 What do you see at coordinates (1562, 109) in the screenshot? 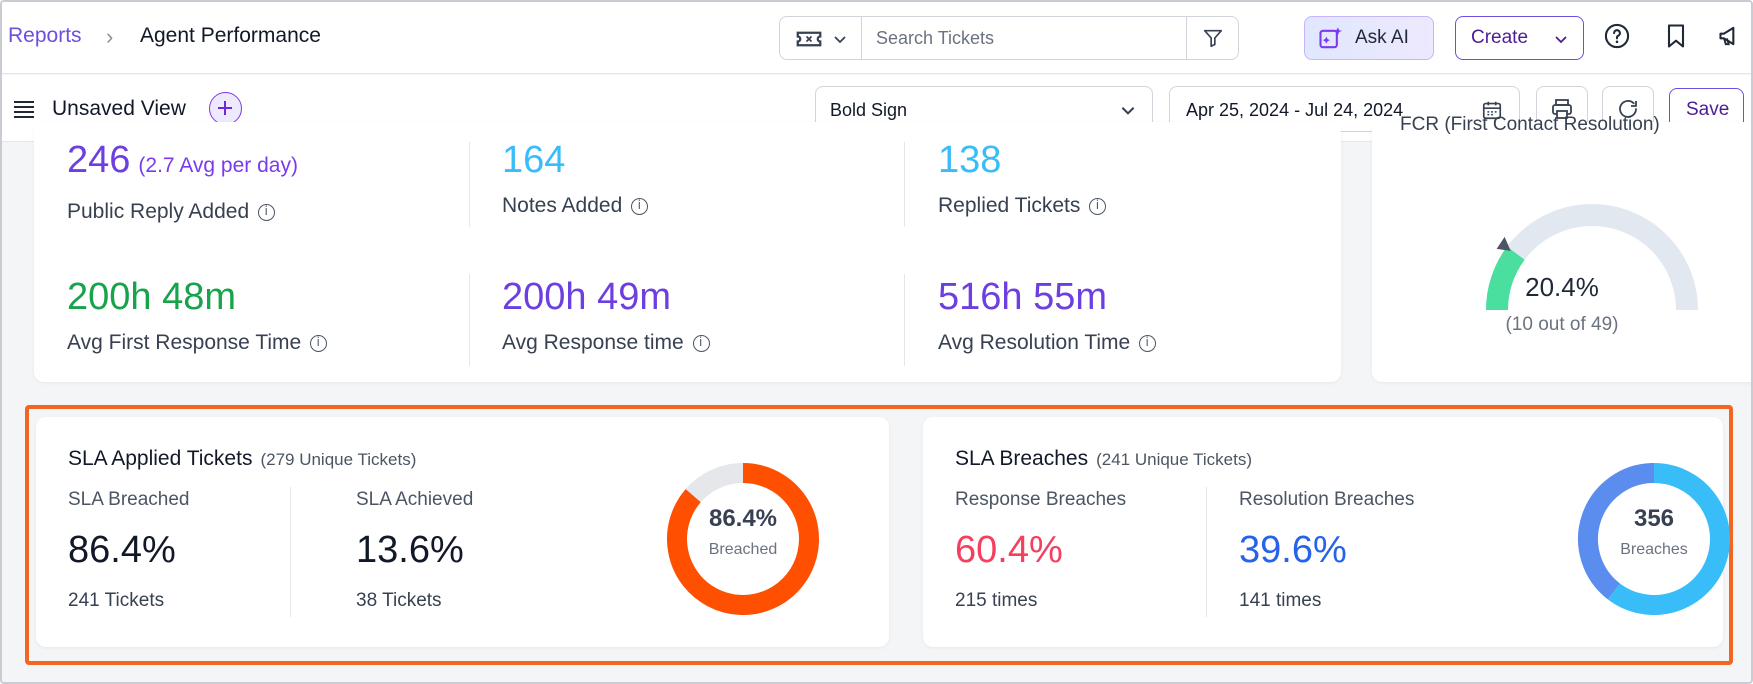
I see `print-icon` at bounding box center [1562, 109].